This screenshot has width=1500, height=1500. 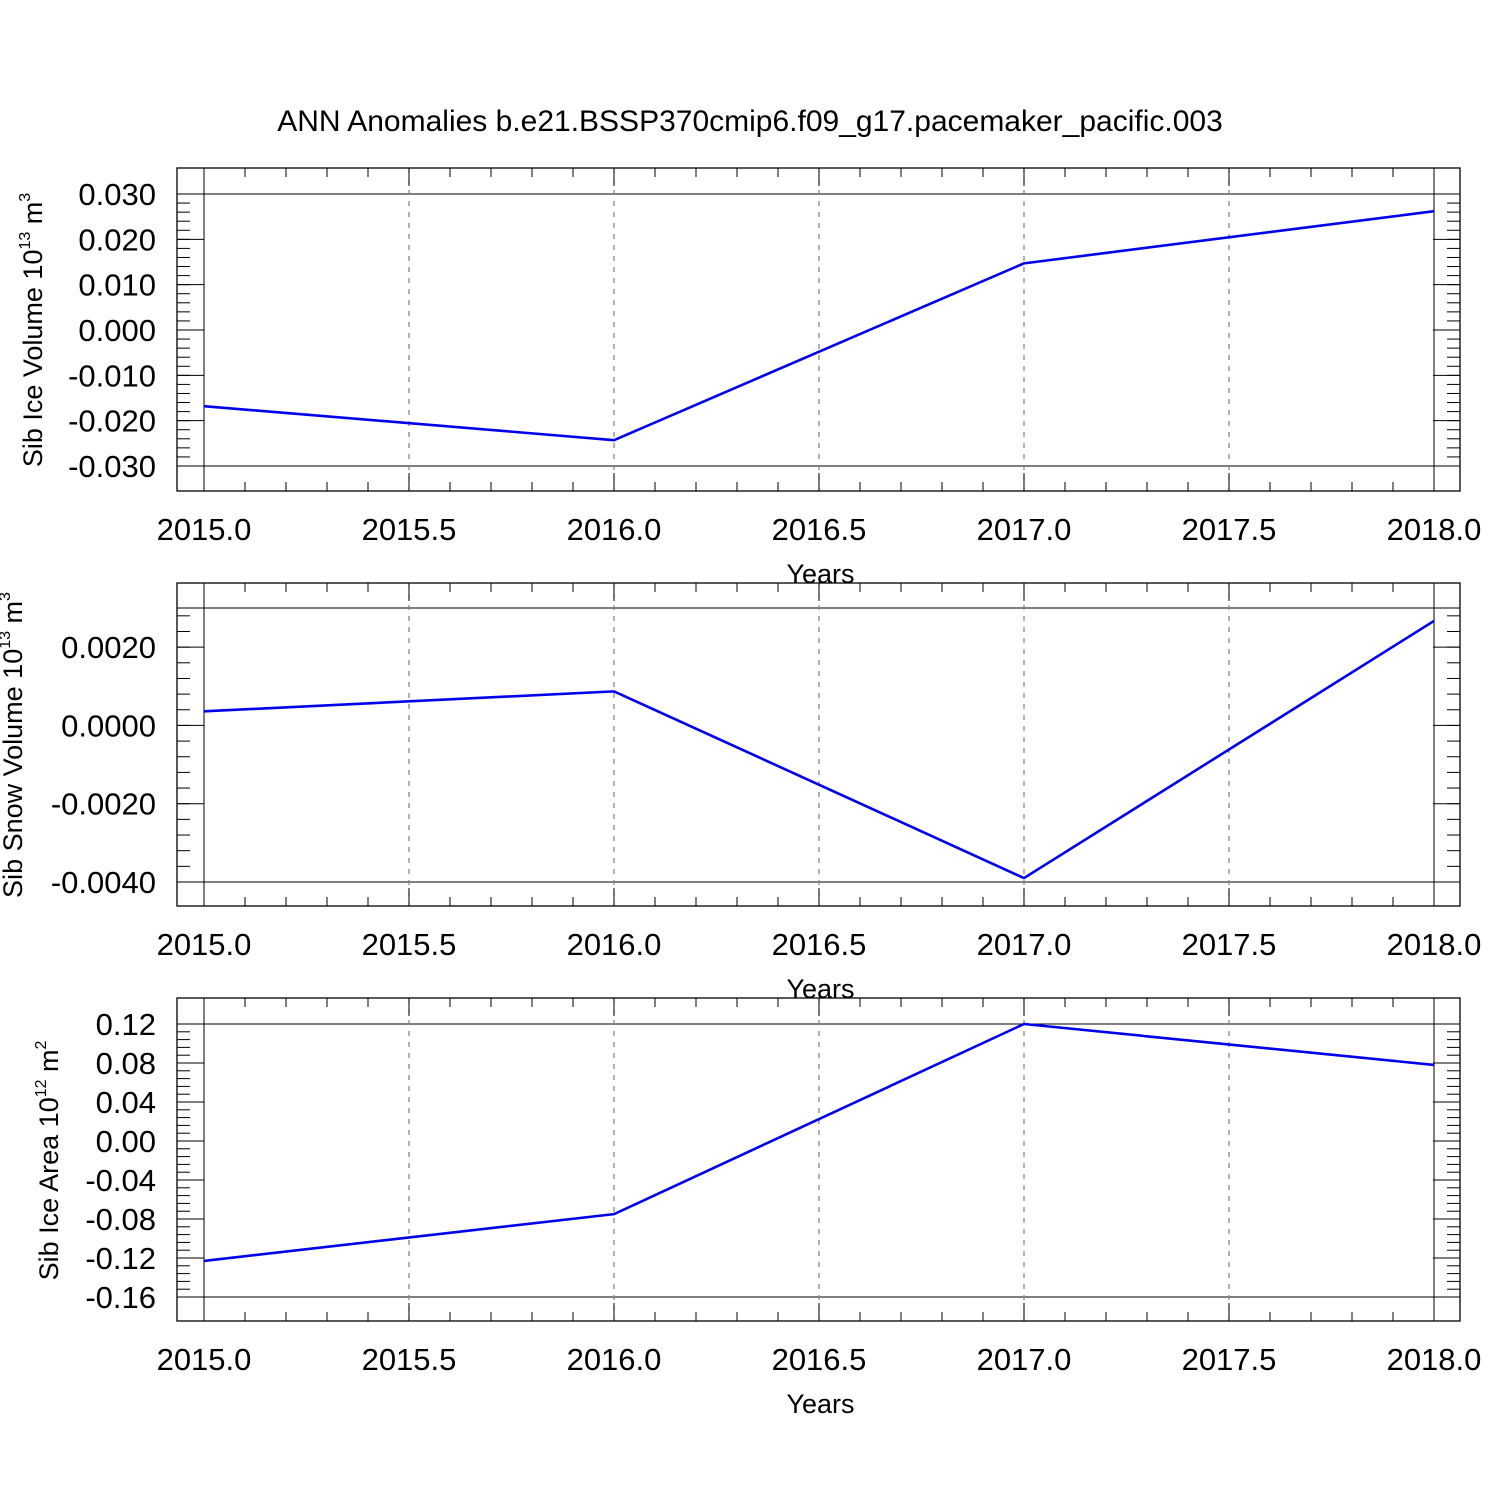 What do you see at coordinates (126, 1063) in the screenshot?
I see `y-tick-label: 0.08` at bounding box center [126, 1063].